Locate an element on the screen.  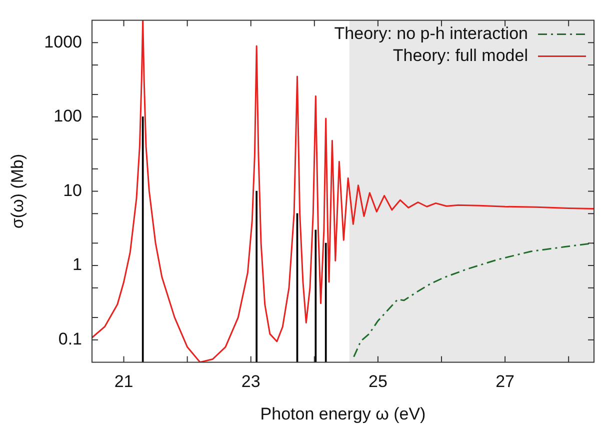
y-axis-title: σ(ω) (Mb) is located at coordinates (17, 191).